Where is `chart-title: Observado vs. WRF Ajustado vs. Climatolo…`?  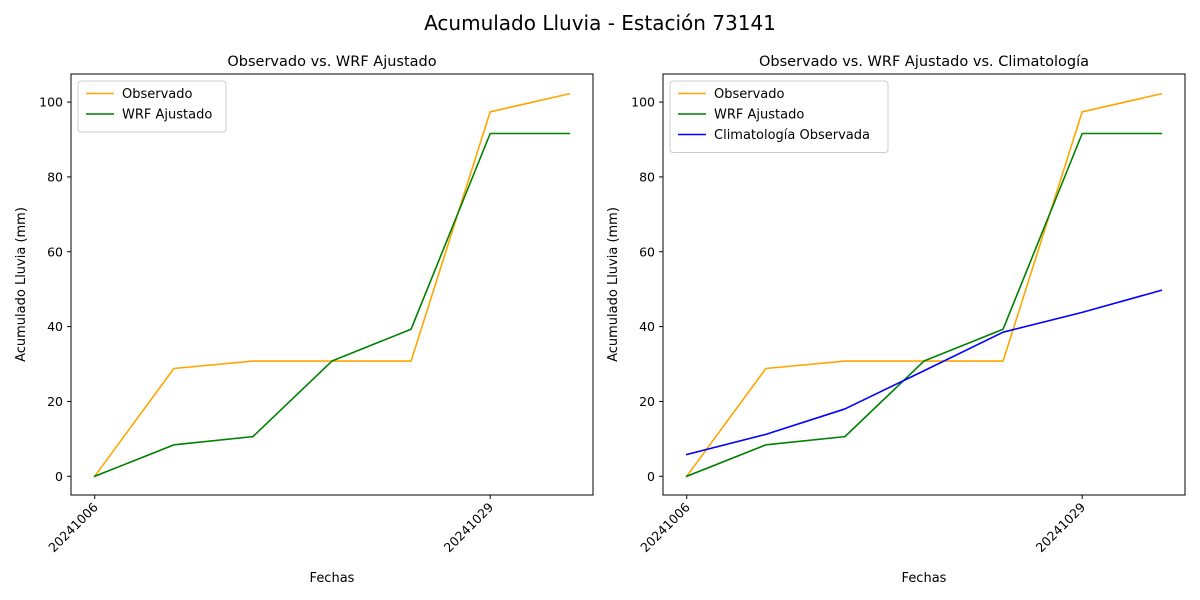 chart-title: Observado vs. WRF Ajustado vs. Climatolo… is located at coordinates (924, 62).